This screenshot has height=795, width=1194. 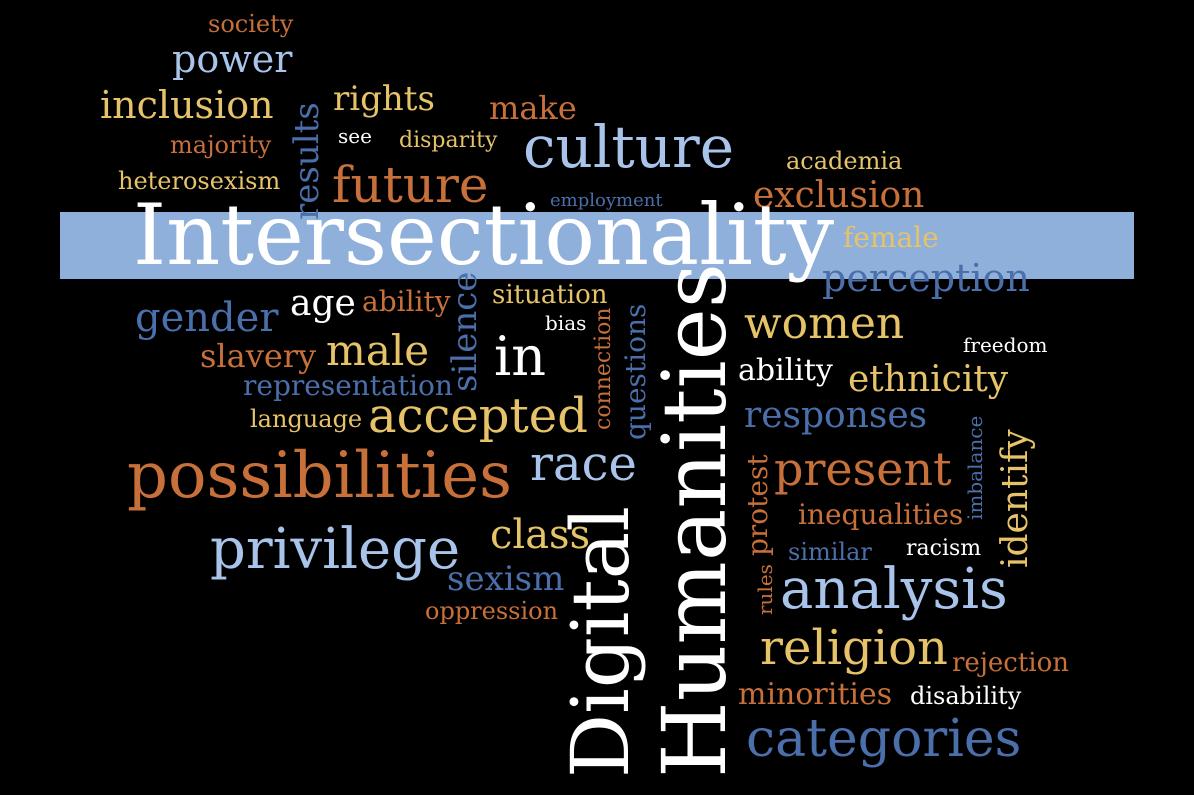 I want to click on word-language: language, so click(x=306, y=419).